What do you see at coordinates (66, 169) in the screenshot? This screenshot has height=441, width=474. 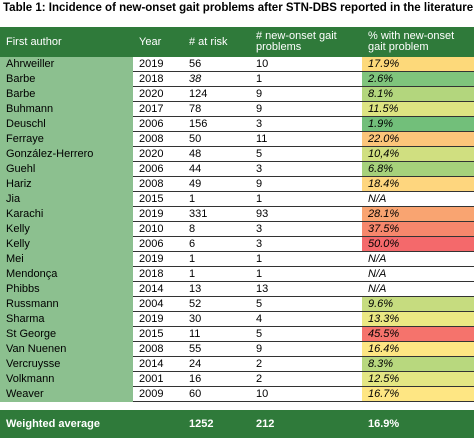 I see `table-cell: Guehl` at bounding box center [66, 169].